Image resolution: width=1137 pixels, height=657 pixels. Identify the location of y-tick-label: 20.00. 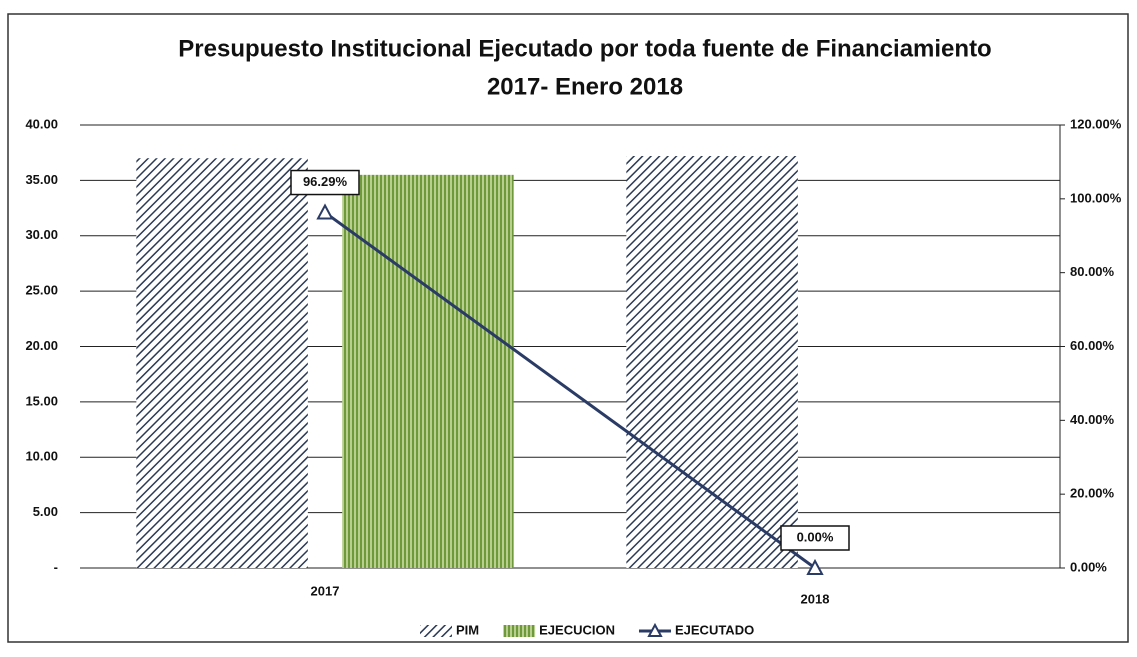
(41, 345).